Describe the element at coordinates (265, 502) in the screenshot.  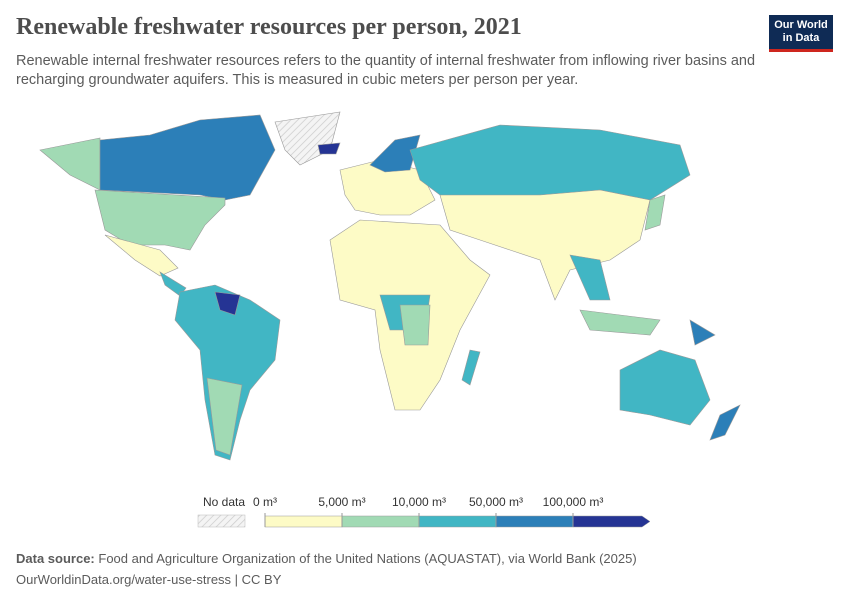
I see `legend-label: 0 m³` at that location.